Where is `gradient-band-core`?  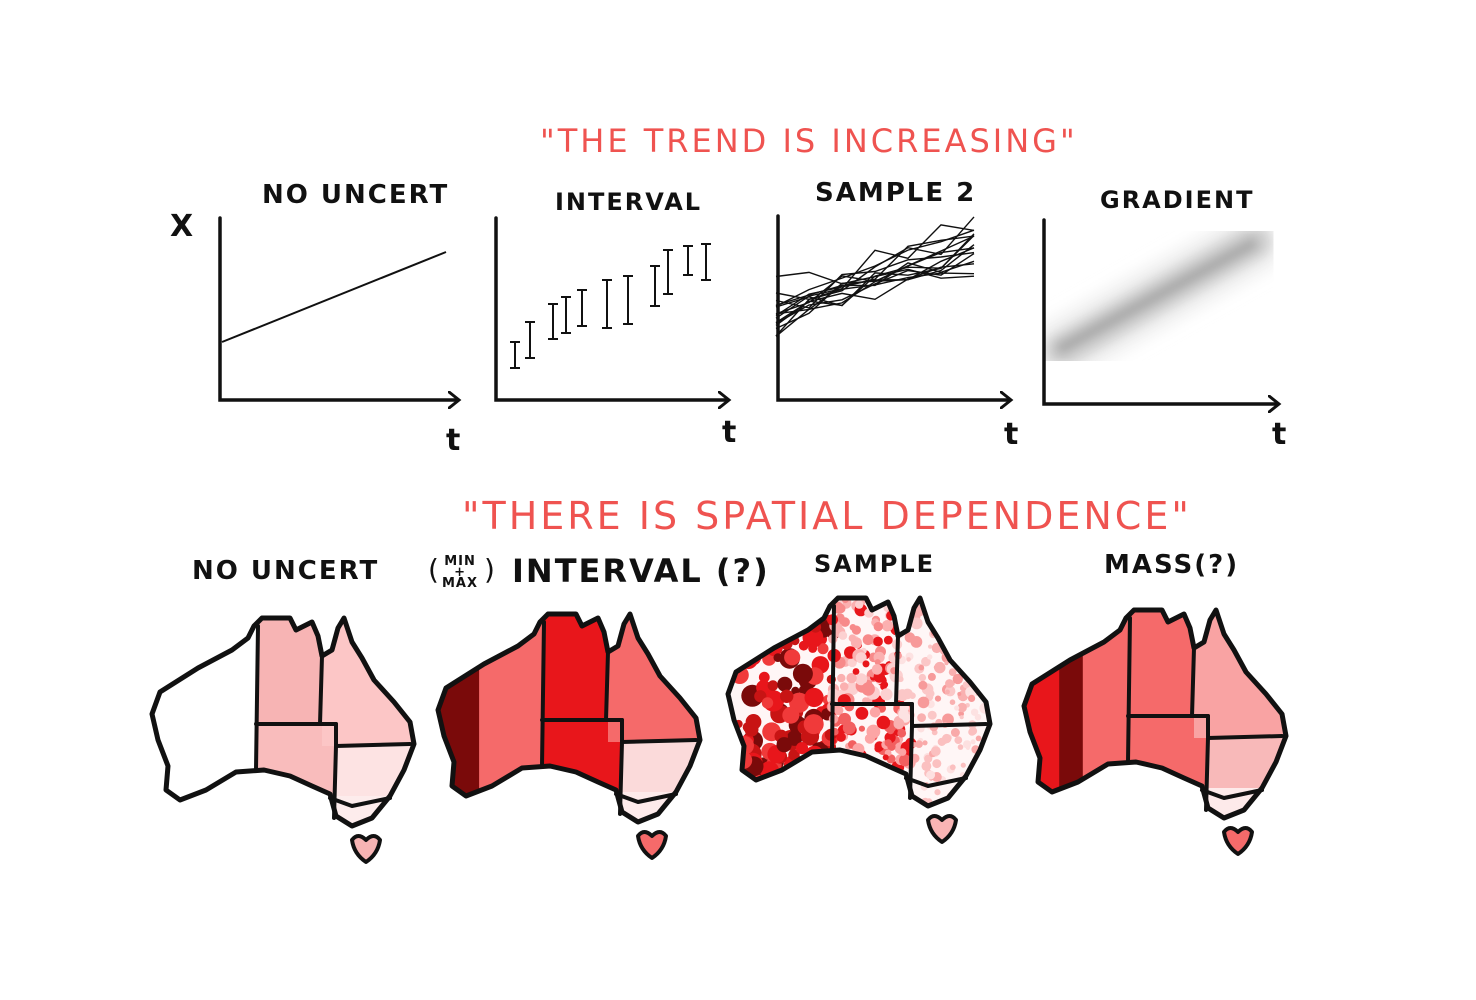
gradient-band-core is located at coordinates (1157, 296).